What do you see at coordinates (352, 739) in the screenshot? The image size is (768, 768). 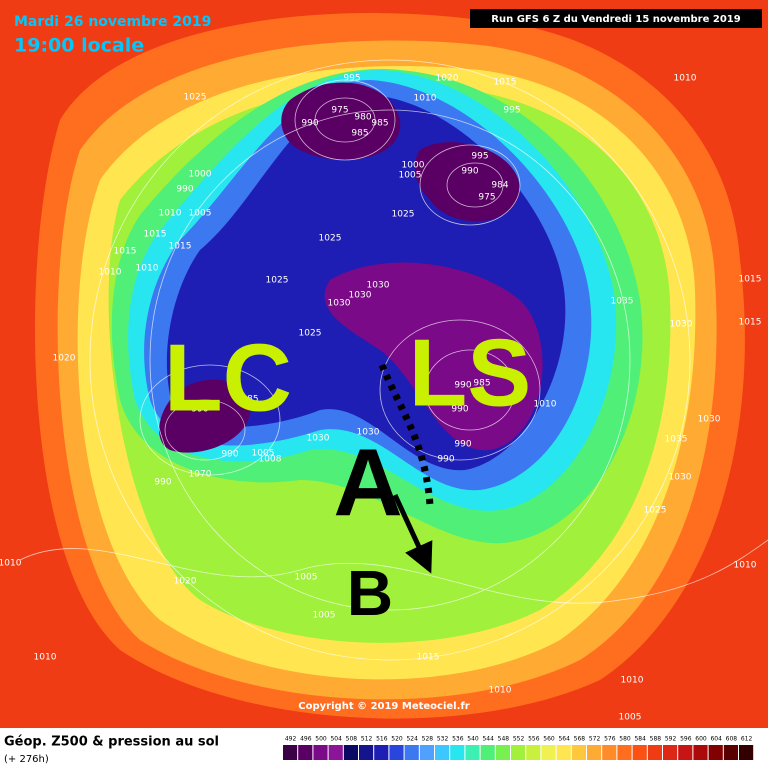 I see `scale-label: 508` at bounding box center [352, 739].